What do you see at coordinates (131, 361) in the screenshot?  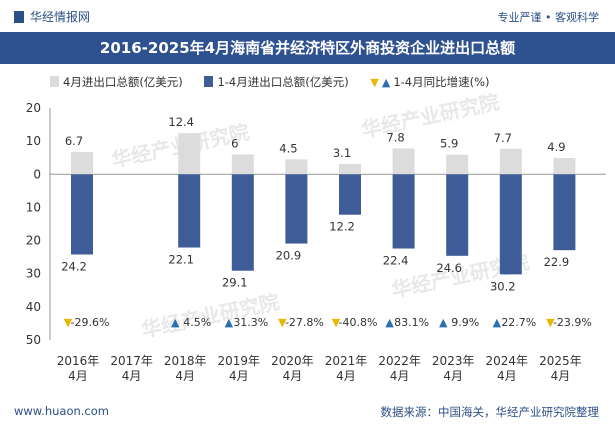 I see `x-tick-label: 2017年` at bounding box center [131, 361].